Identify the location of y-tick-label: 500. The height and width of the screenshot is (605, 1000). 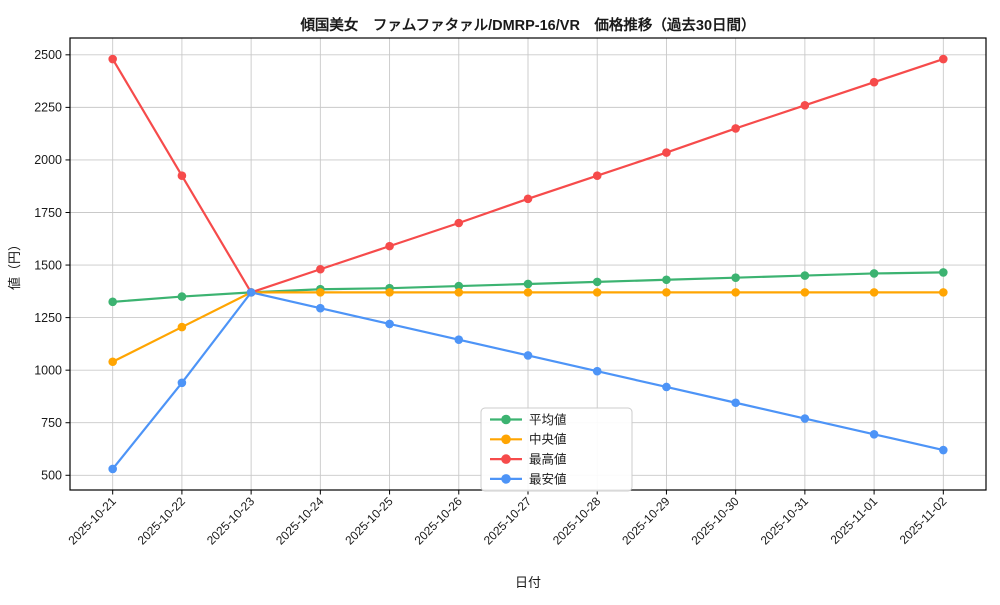
(51, 476).